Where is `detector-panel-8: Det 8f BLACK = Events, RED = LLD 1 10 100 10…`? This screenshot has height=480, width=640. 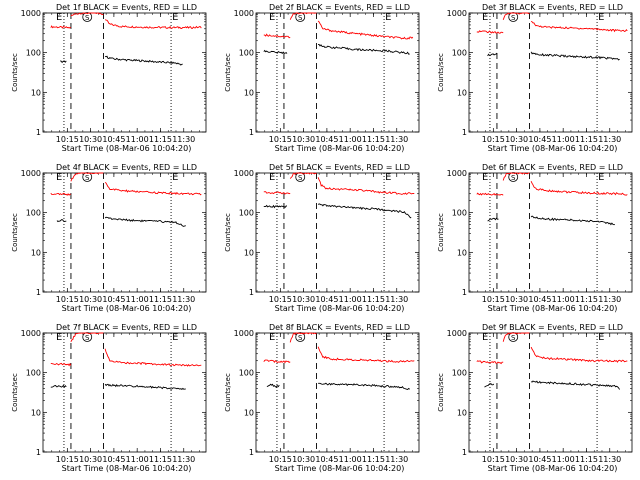 detector-panel-8: Det 8f BLACK = Events, RED = LLD 1 10 100 10… is located at coordinates (322, 398).